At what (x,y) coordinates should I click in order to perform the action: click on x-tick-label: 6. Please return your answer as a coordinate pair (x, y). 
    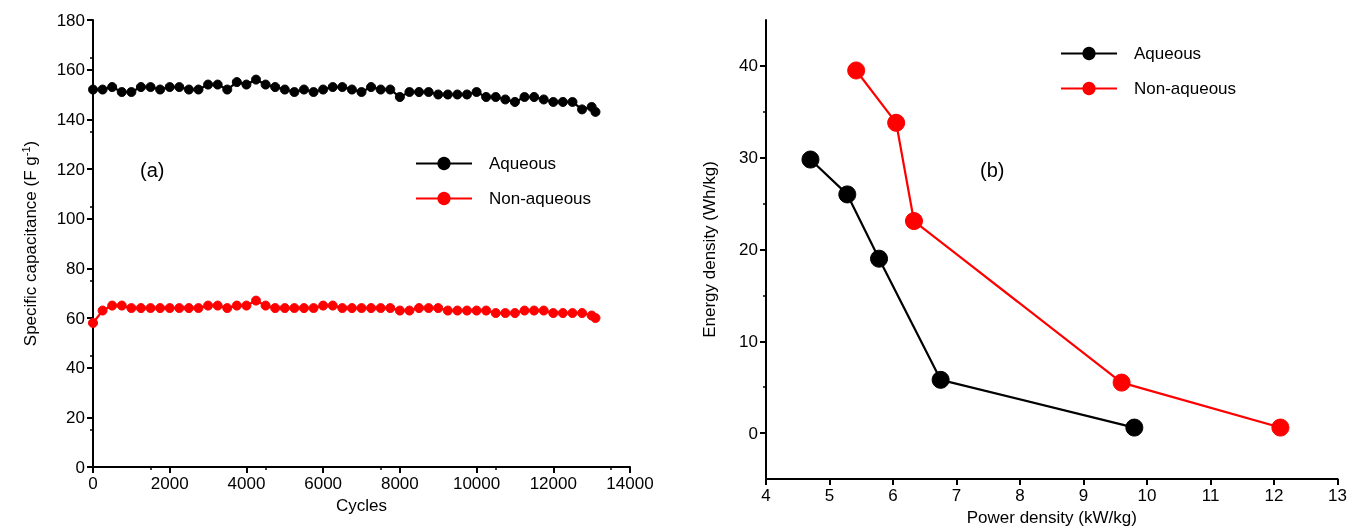
    Looking at the image, I should click on (893, 495).